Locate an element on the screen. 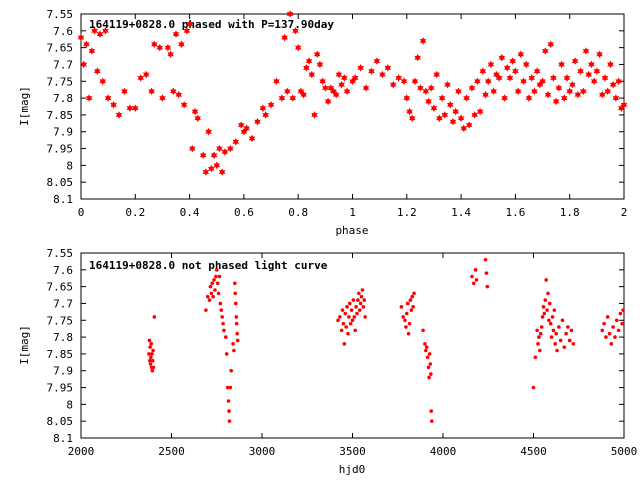 This screenshot has width=640, height=480. y-tick-label: 7.75 is located at coordinates (60, 320).